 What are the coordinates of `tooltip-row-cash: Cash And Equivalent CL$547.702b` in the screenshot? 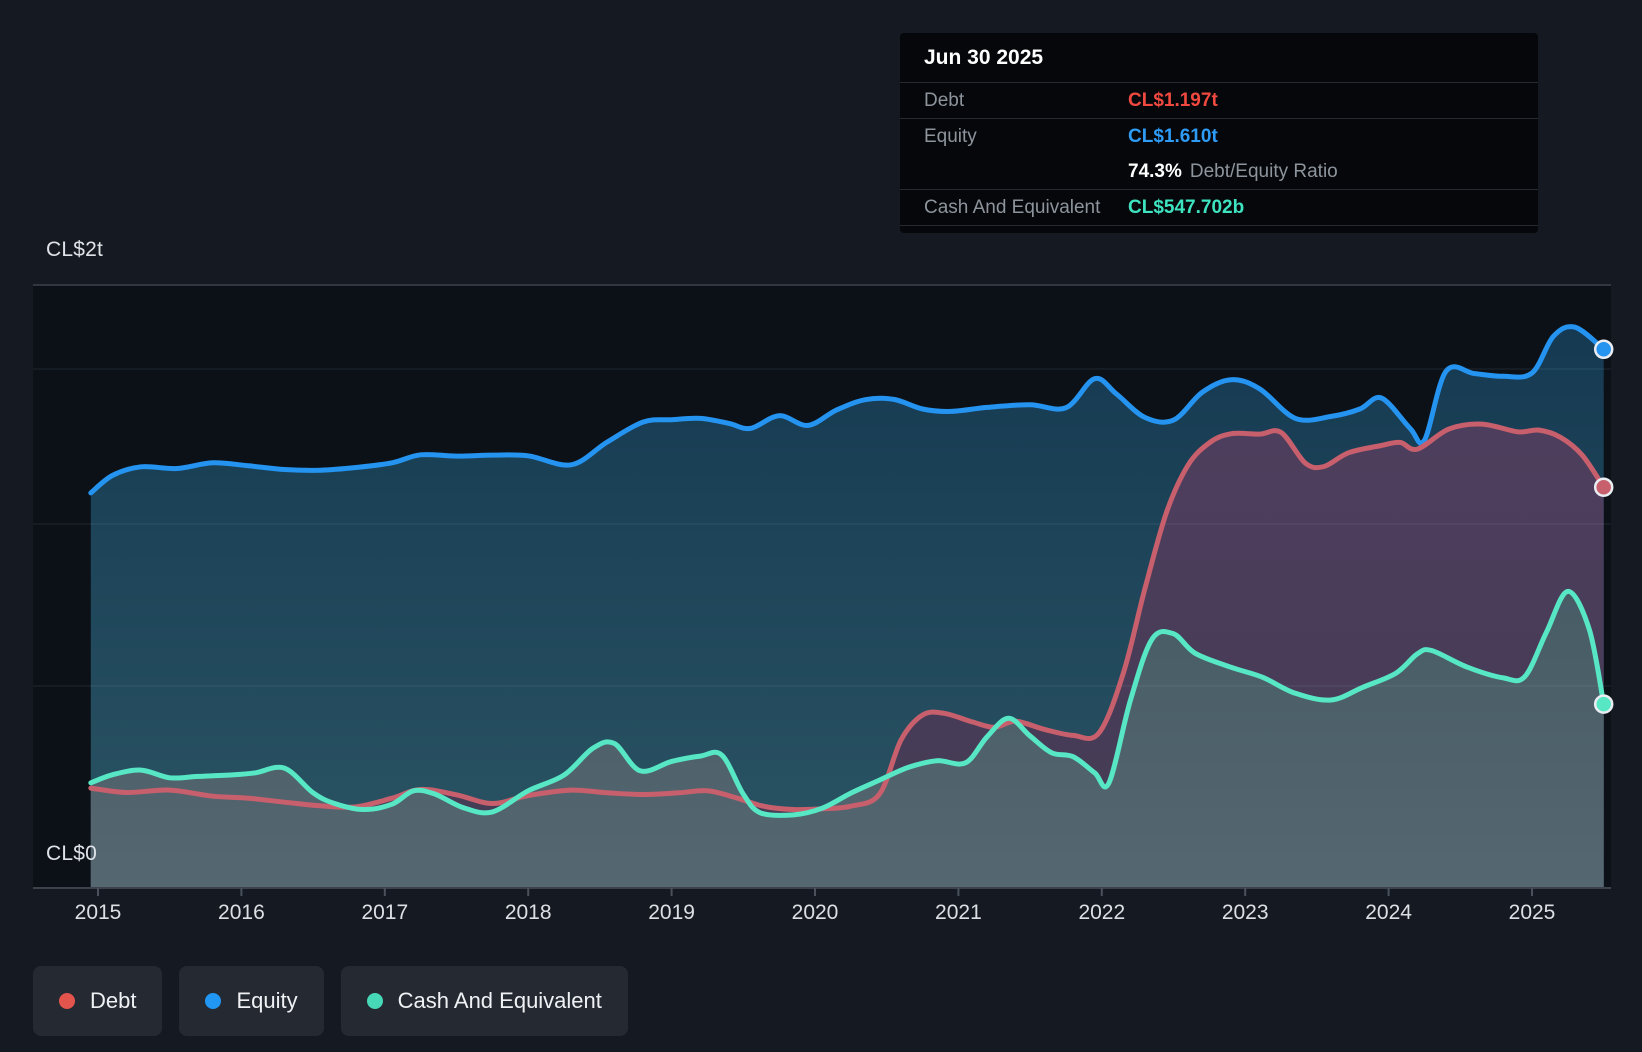 It's located at (1219, 207).